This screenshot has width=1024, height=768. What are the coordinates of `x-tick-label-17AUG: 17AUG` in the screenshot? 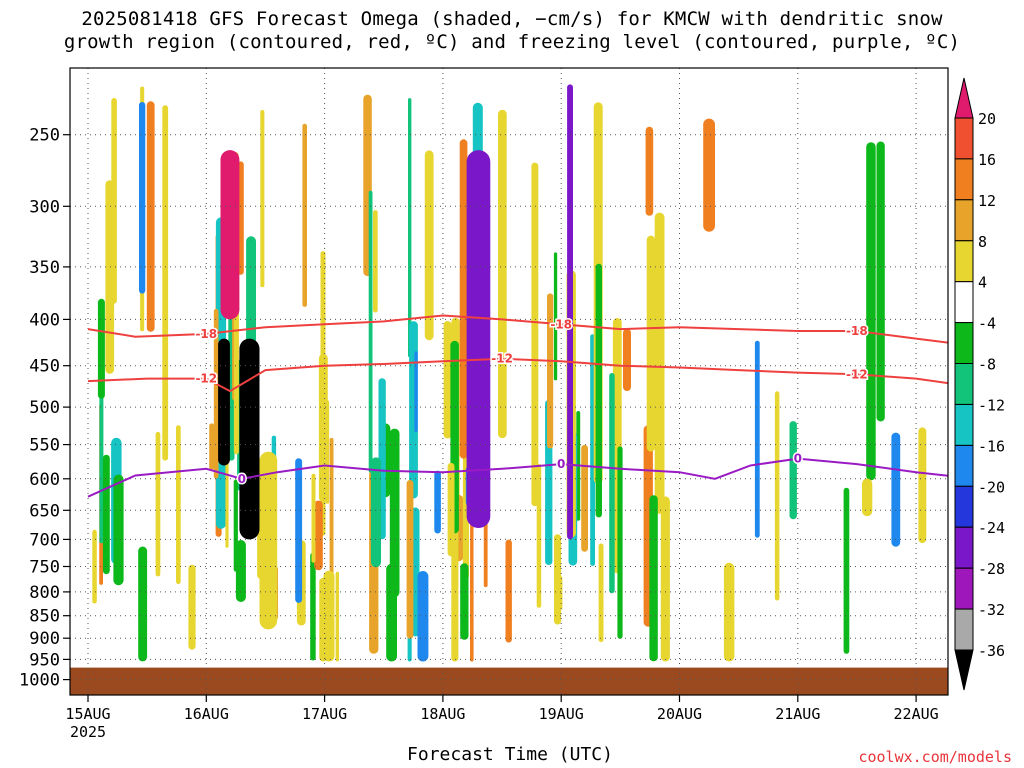 It's located at (324, 714).